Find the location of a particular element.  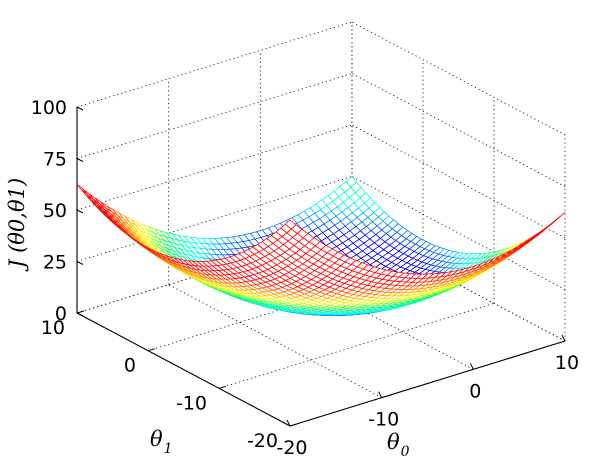

y-tick-label: 10 is located at coordinates (53, 328).